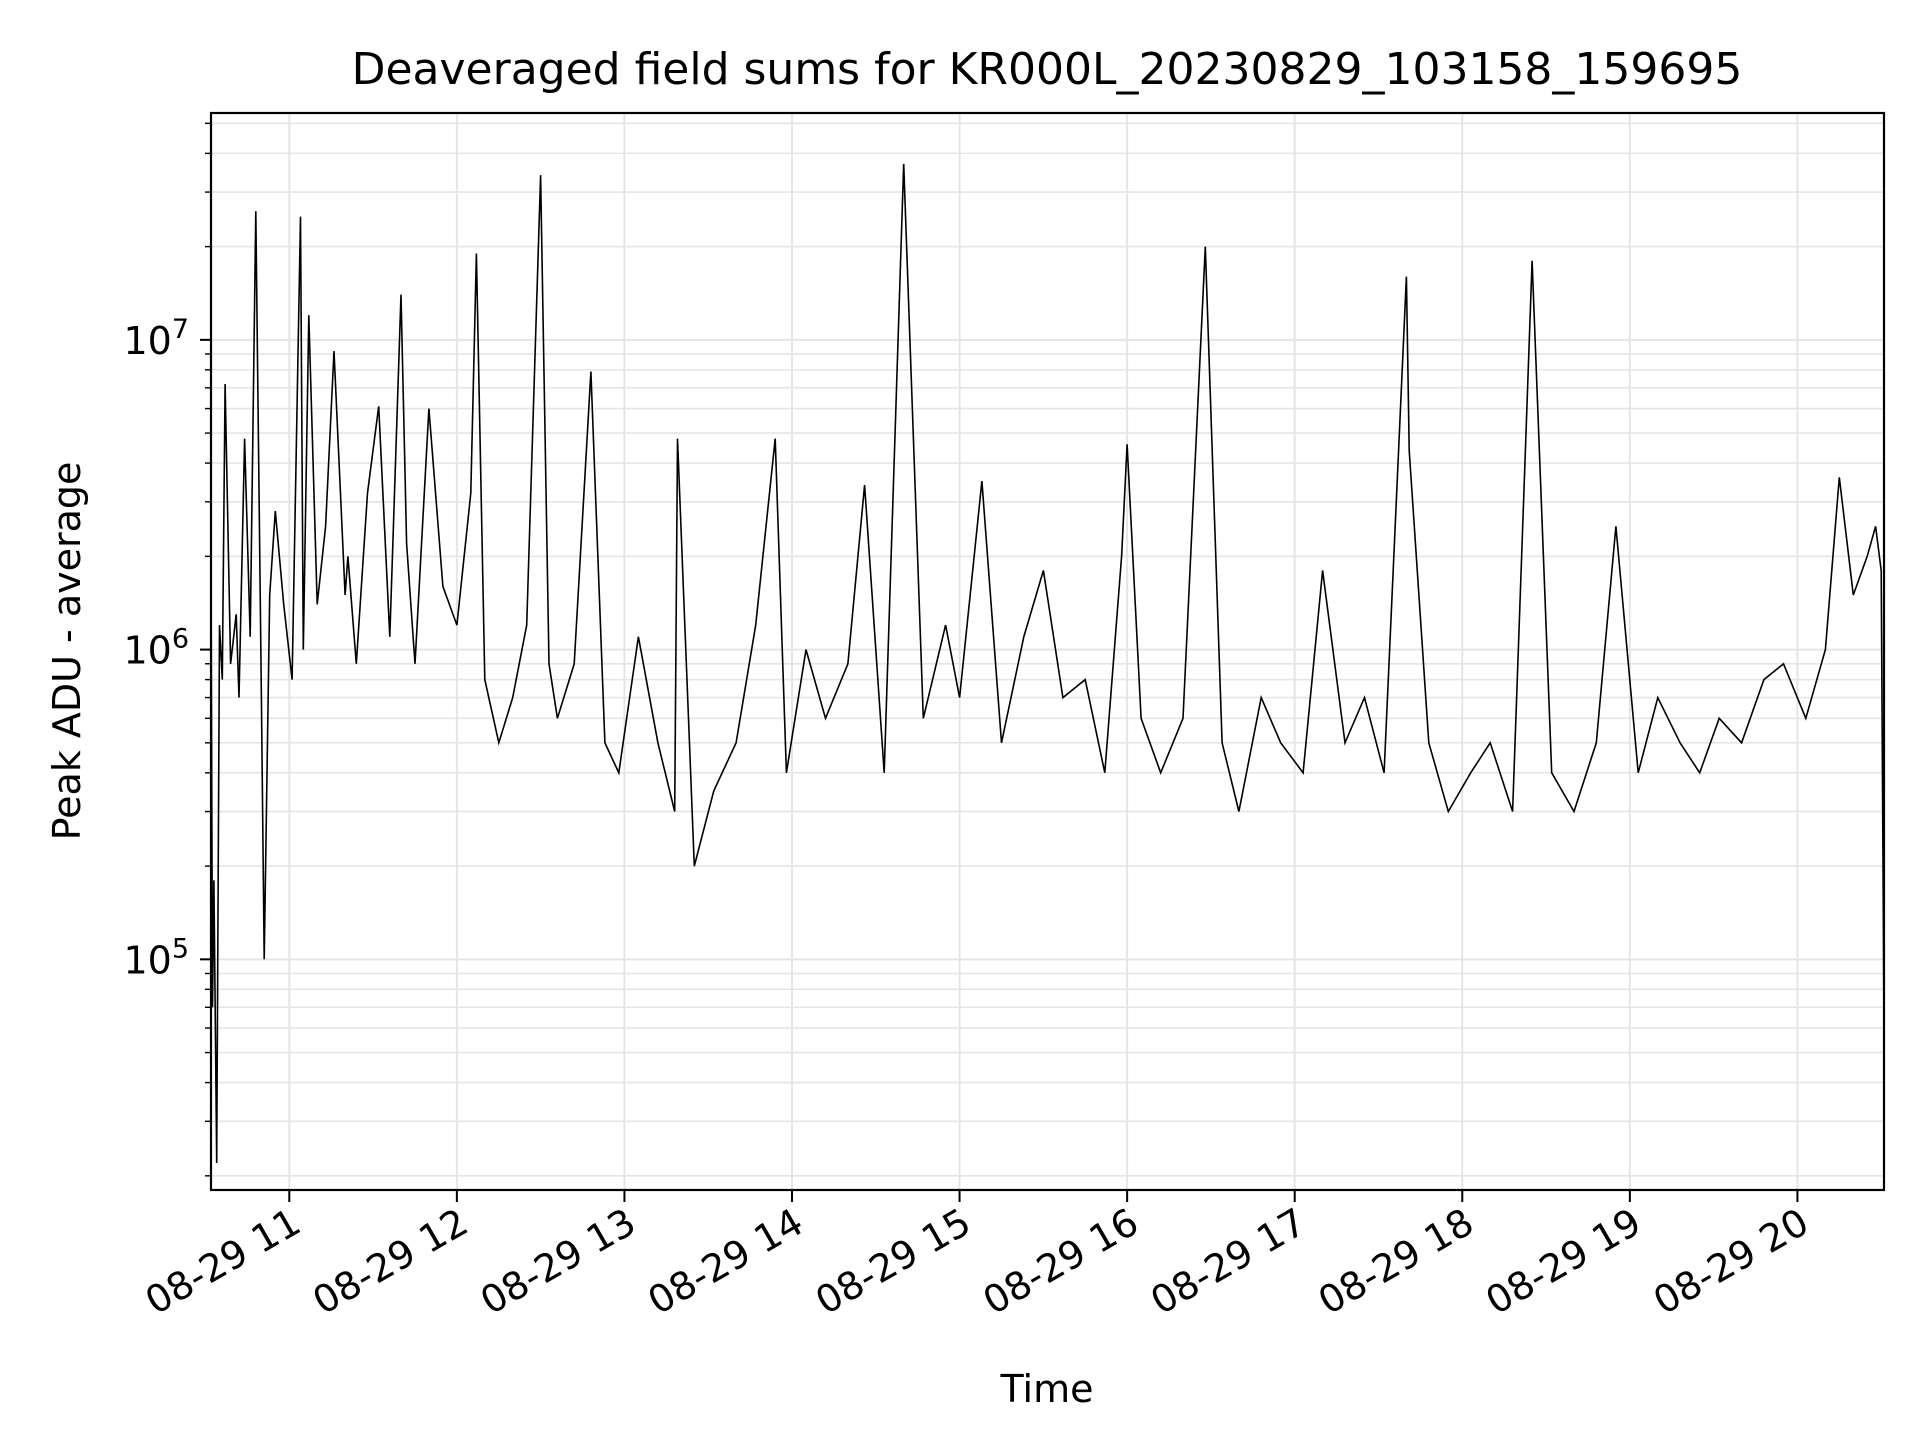 This screenshot has width=1920, height=1440. I want to click on y-tick-label: 10⁶, so click(156, 648).